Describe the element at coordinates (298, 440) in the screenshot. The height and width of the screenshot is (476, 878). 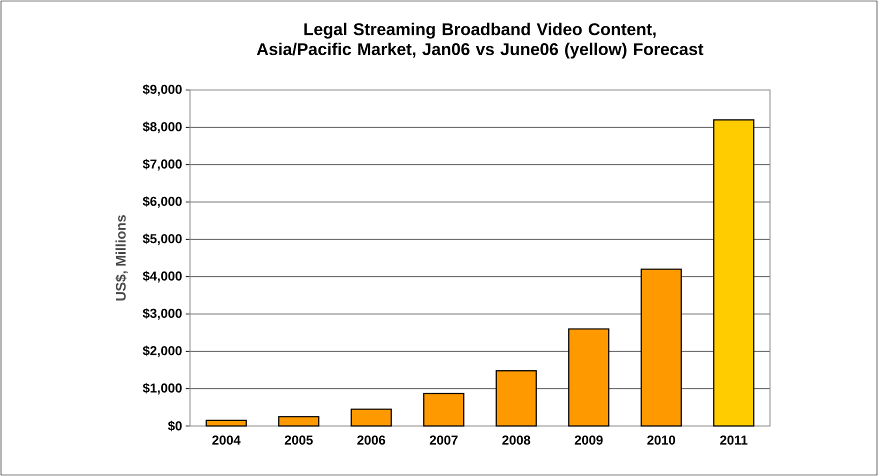
I see `x-tick-label: 2005` at that location.